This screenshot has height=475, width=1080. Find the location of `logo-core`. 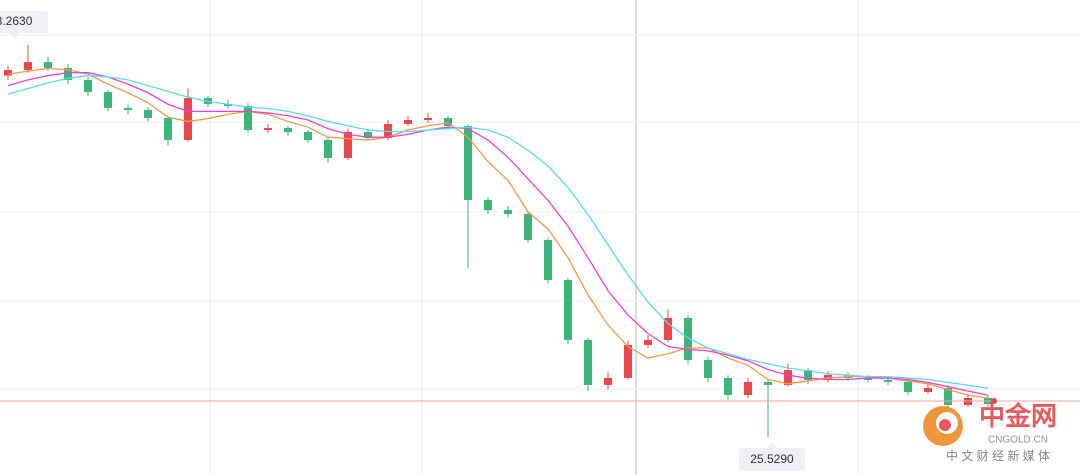

logo-core is located at coordinates (945, 425).